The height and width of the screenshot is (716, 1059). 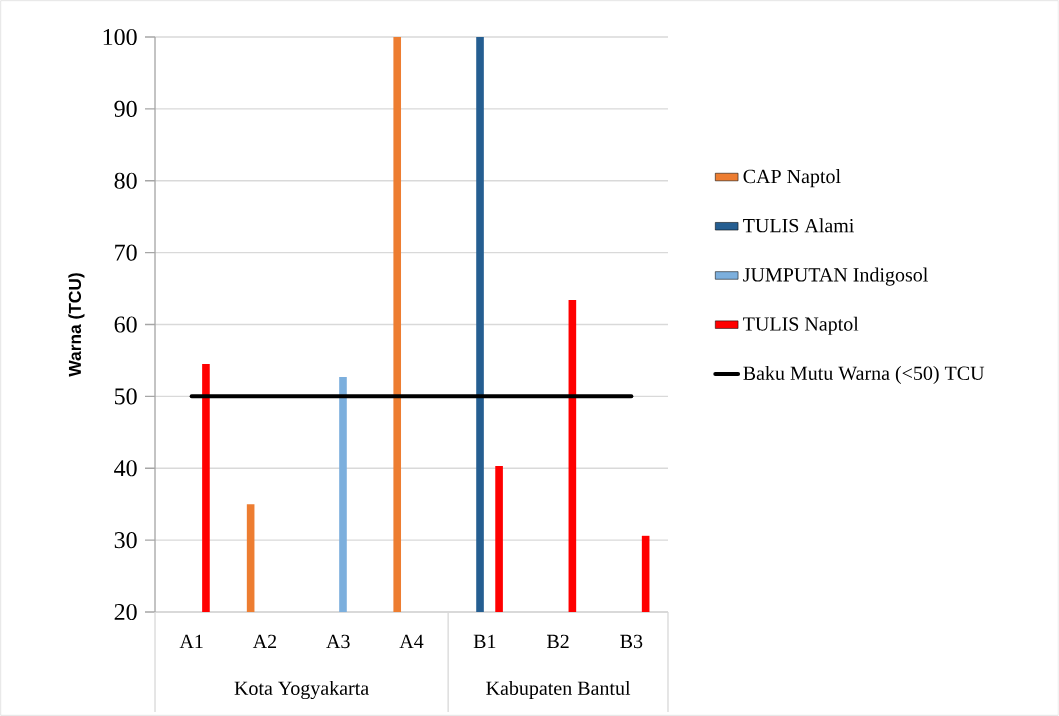 What do you see at coordinates (120, 37) in the screenshot?
I see `y-tick-label: 100` at bounding box center [120, 37].